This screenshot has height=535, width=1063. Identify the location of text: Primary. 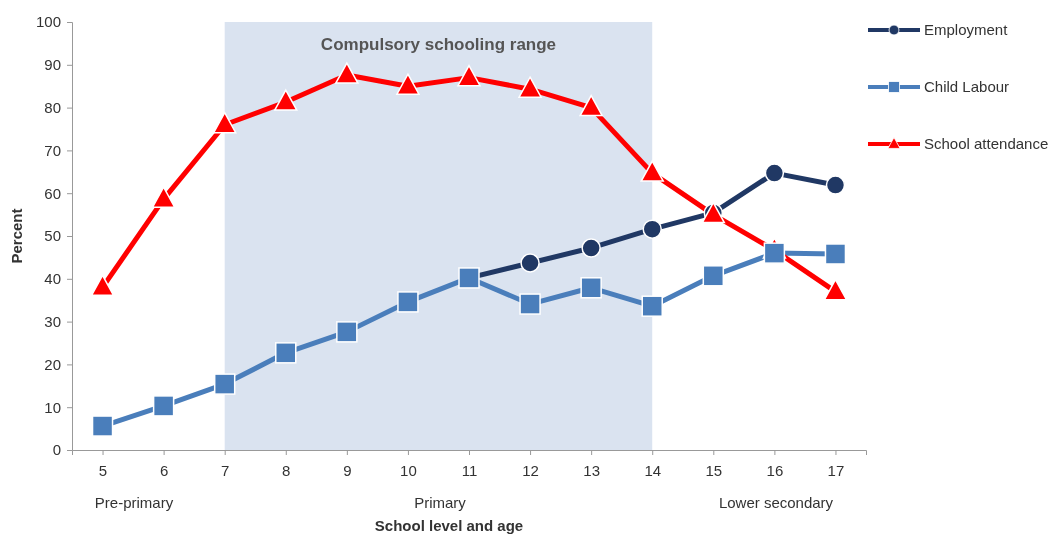
(440, 502).